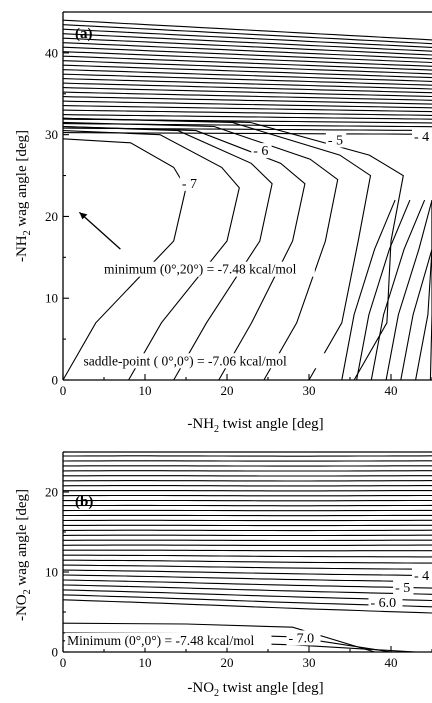 The width and height of the screenshot is (432, 703). I want to click on y-axis-title: -NH2 wag angle [deg], so click(23, 196).